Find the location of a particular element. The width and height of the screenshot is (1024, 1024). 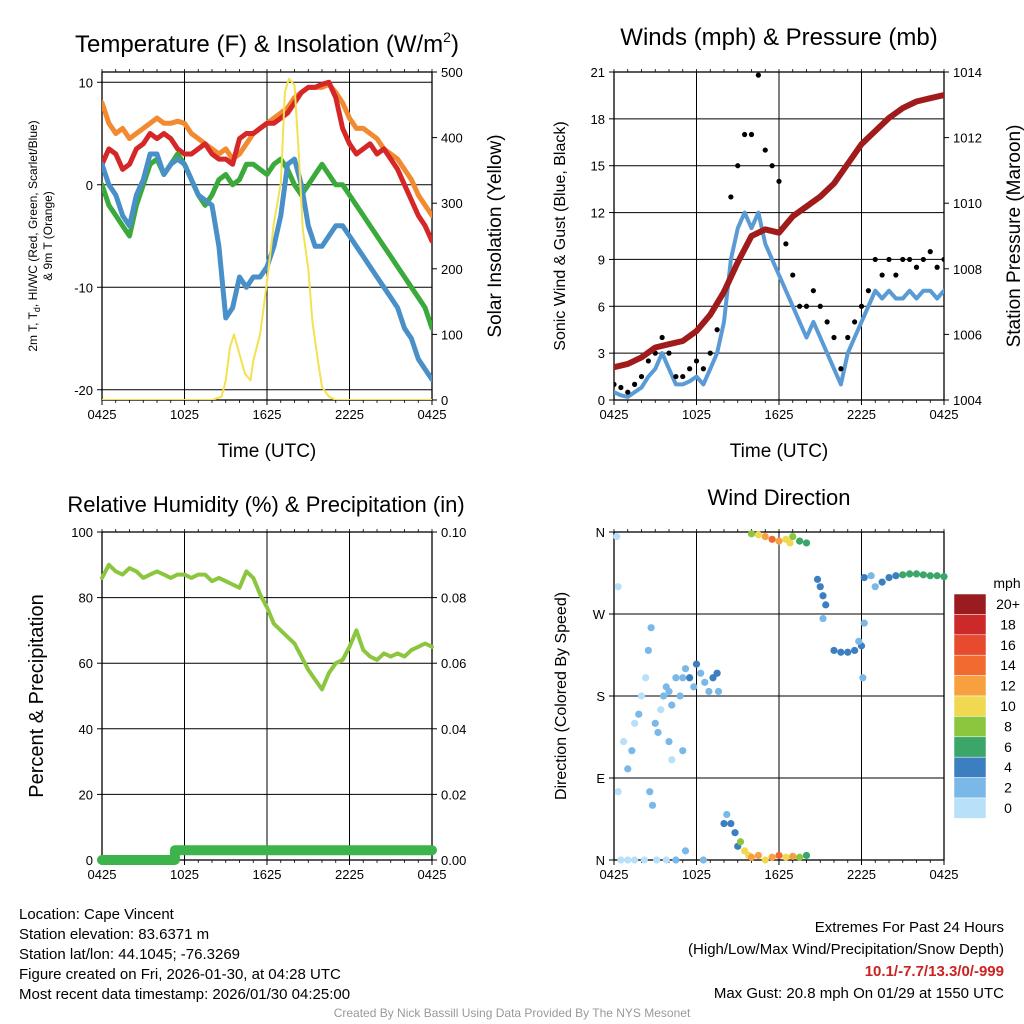

rh-y2tick-label: 0.10 is located at coordinates (453, 532).